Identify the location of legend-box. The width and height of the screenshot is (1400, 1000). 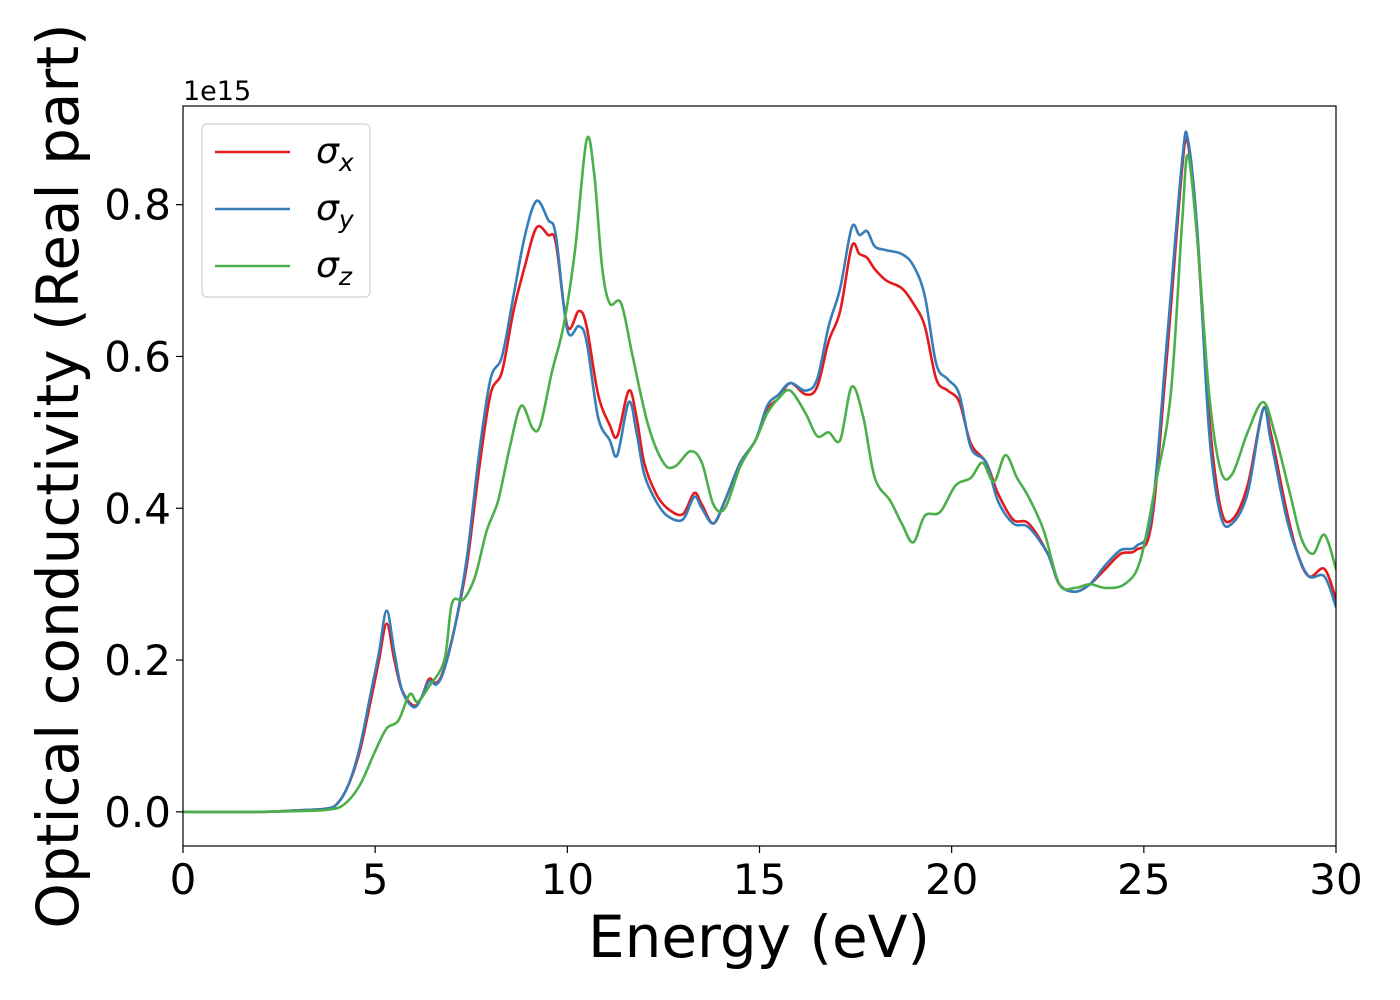
(286, 210).